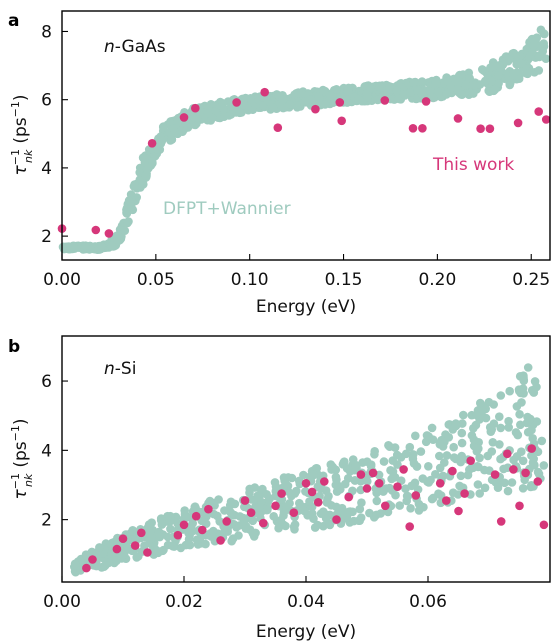  I want to click on panel-b-y-unit-sup: −1, so click(15, 433).